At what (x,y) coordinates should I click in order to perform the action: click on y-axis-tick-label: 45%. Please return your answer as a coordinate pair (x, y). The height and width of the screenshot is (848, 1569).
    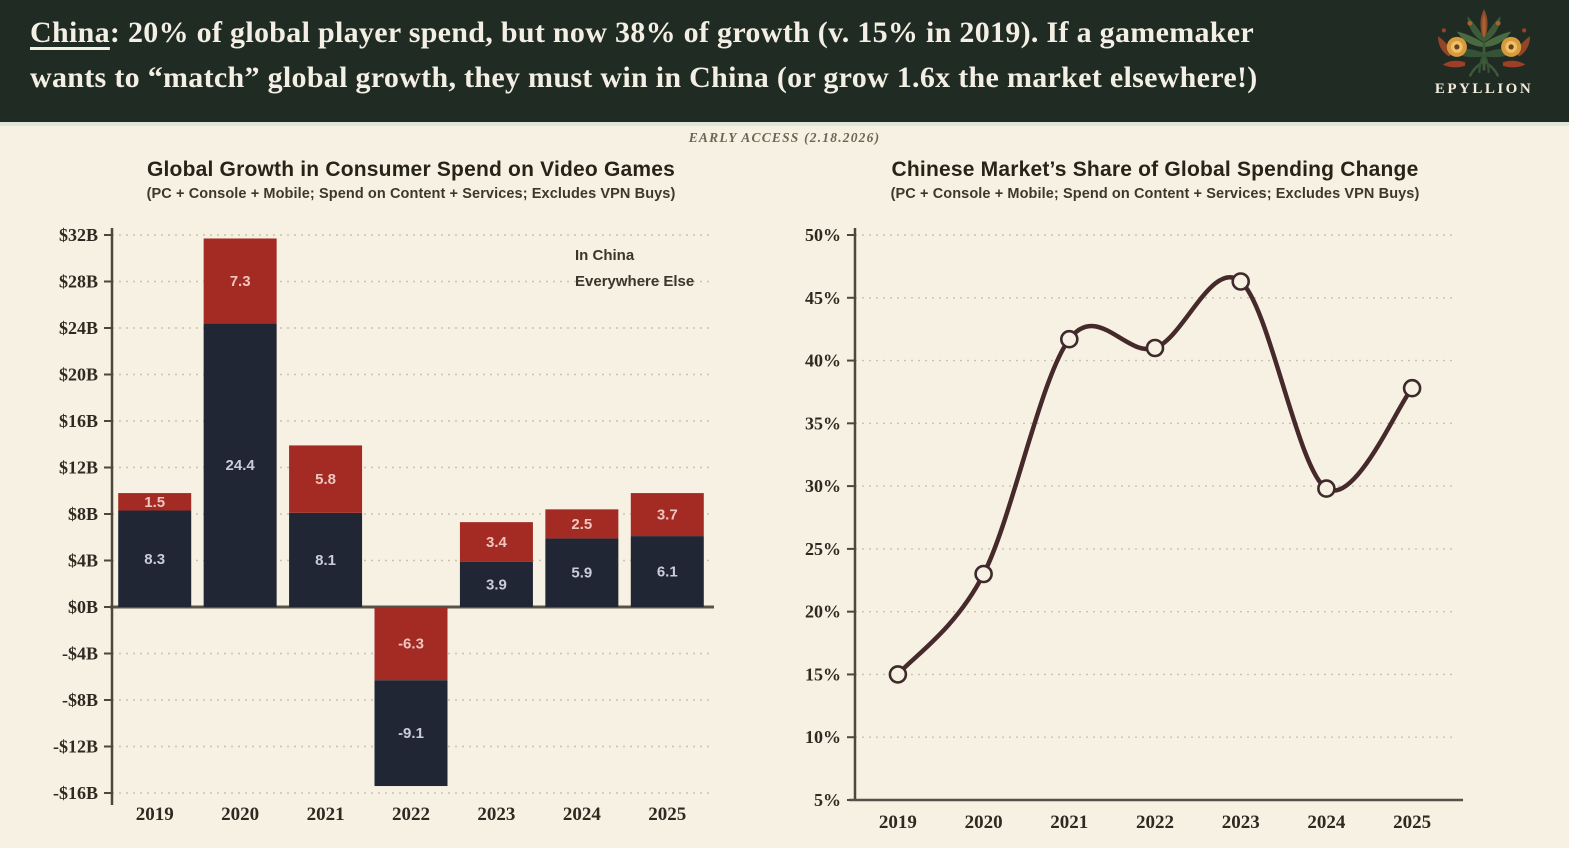
    Looking at the image, I should click on (823, 298).